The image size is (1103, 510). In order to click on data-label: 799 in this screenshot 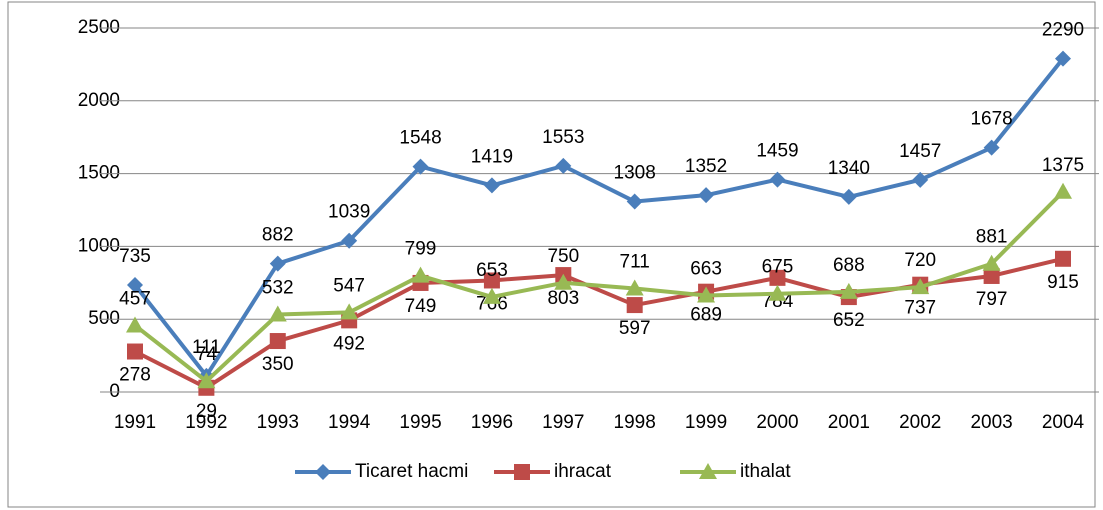, I will do `click(421, 249)`.